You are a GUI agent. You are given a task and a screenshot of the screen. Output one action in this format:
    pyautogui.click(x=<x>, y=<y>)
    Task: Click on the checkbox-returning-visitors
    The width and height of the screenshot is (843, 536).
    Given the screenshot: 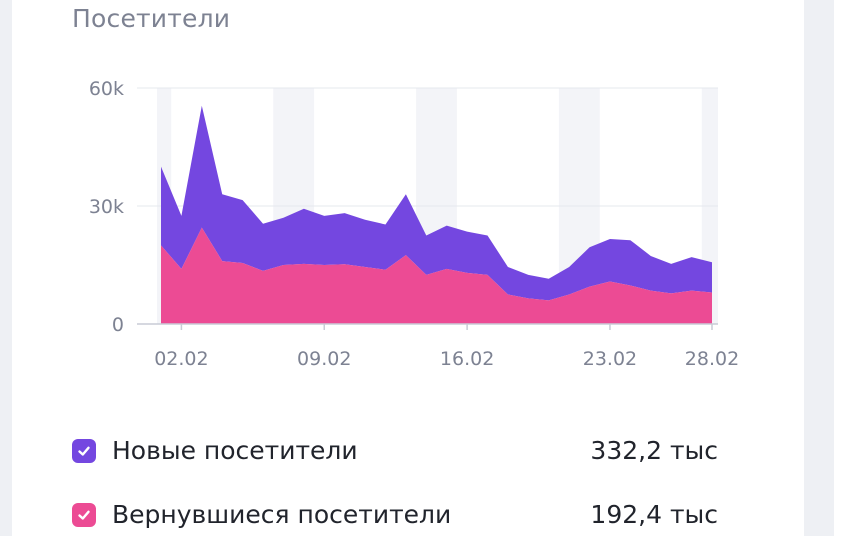 What is the action you would take?
    pyautogui.click(x=84, y=515)
    